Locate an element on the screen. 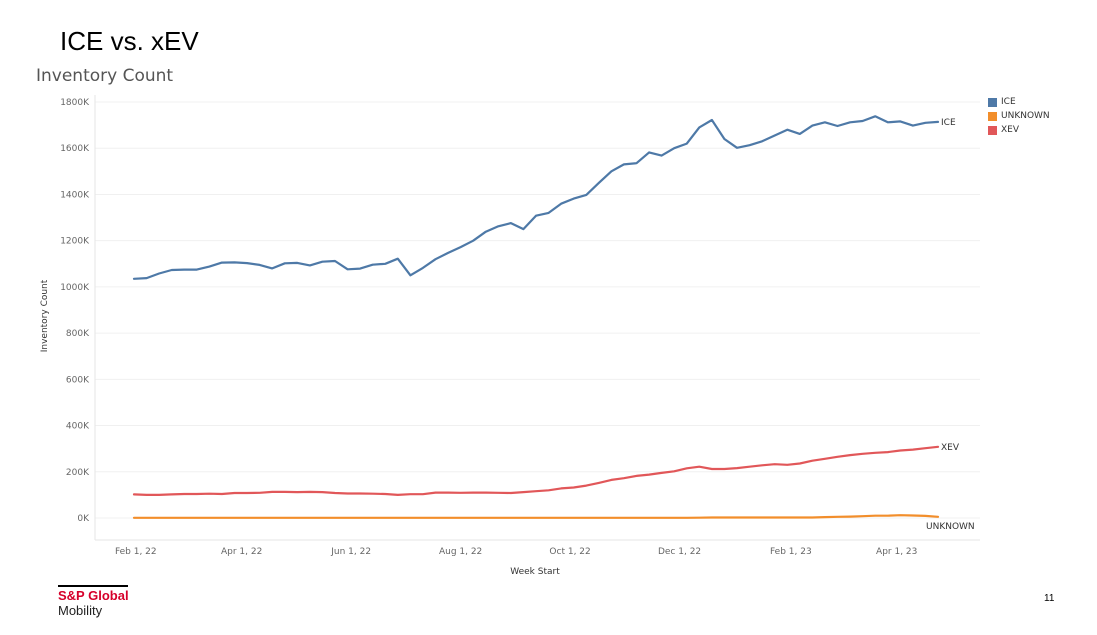 This screenshot has width=1097, height=635. series-end-label-ice: ICE is located at coordinates (948, 123).